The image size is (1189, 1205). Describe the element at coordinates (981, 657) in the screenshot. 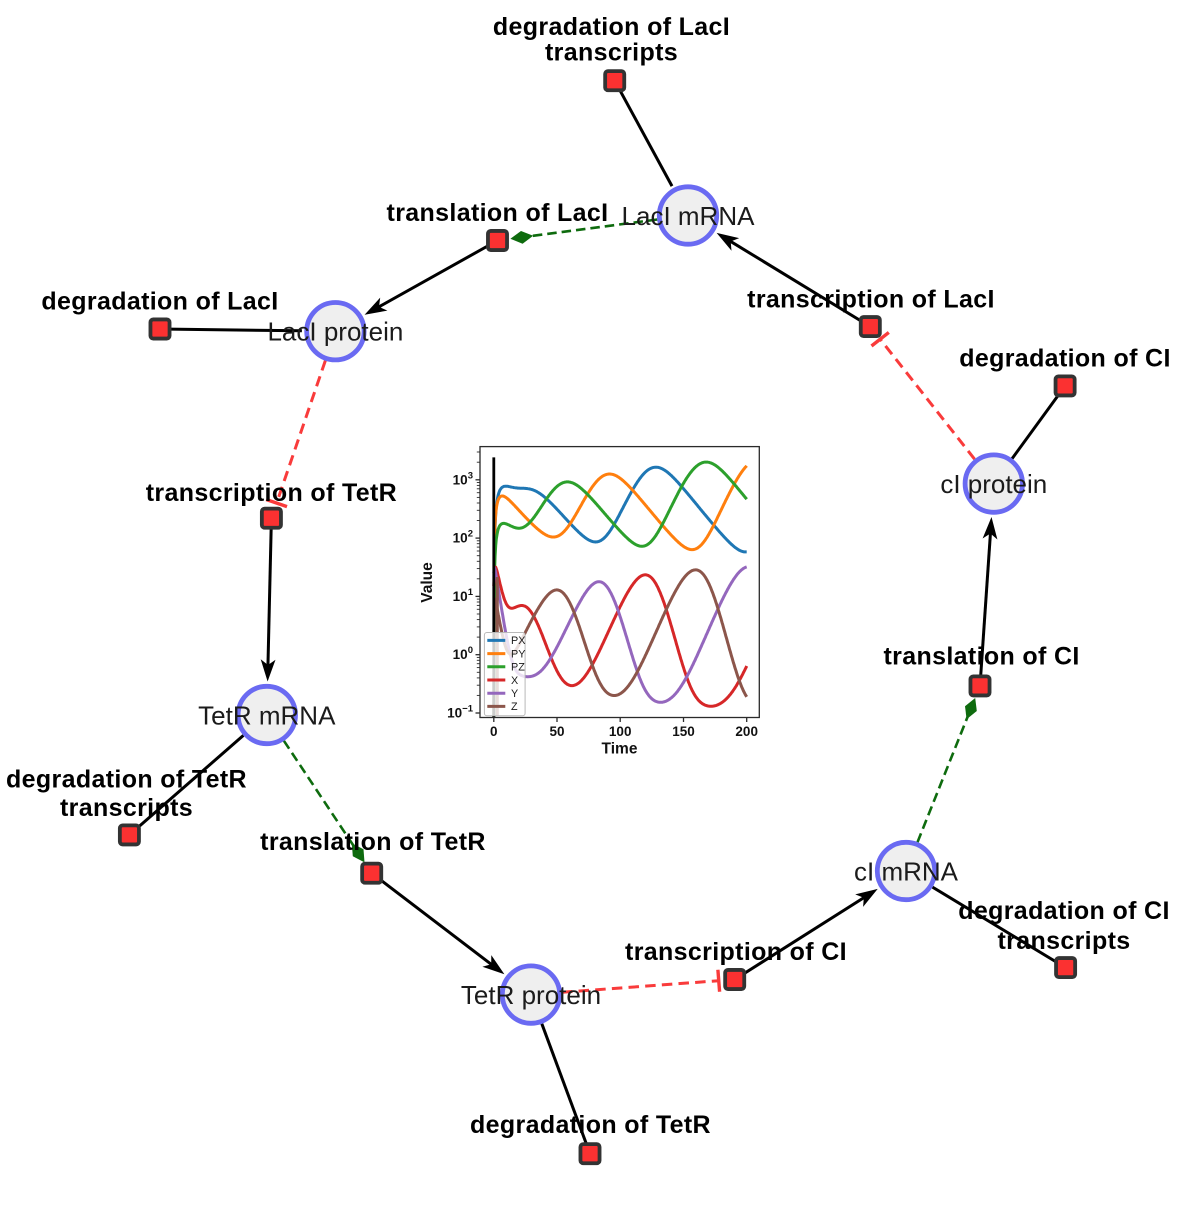

I see `svg-text: translation of CI` at that location.